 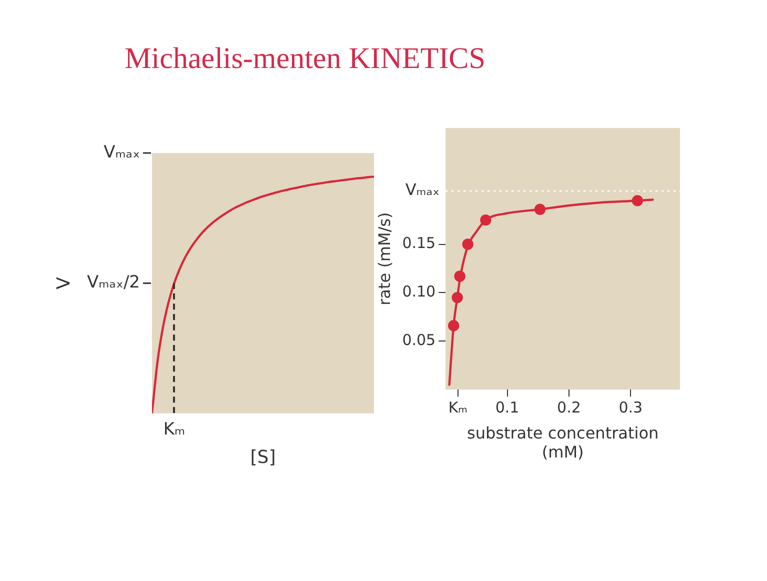 I want to click on x-tick-label: 0.1, so click(x=507, y=407).